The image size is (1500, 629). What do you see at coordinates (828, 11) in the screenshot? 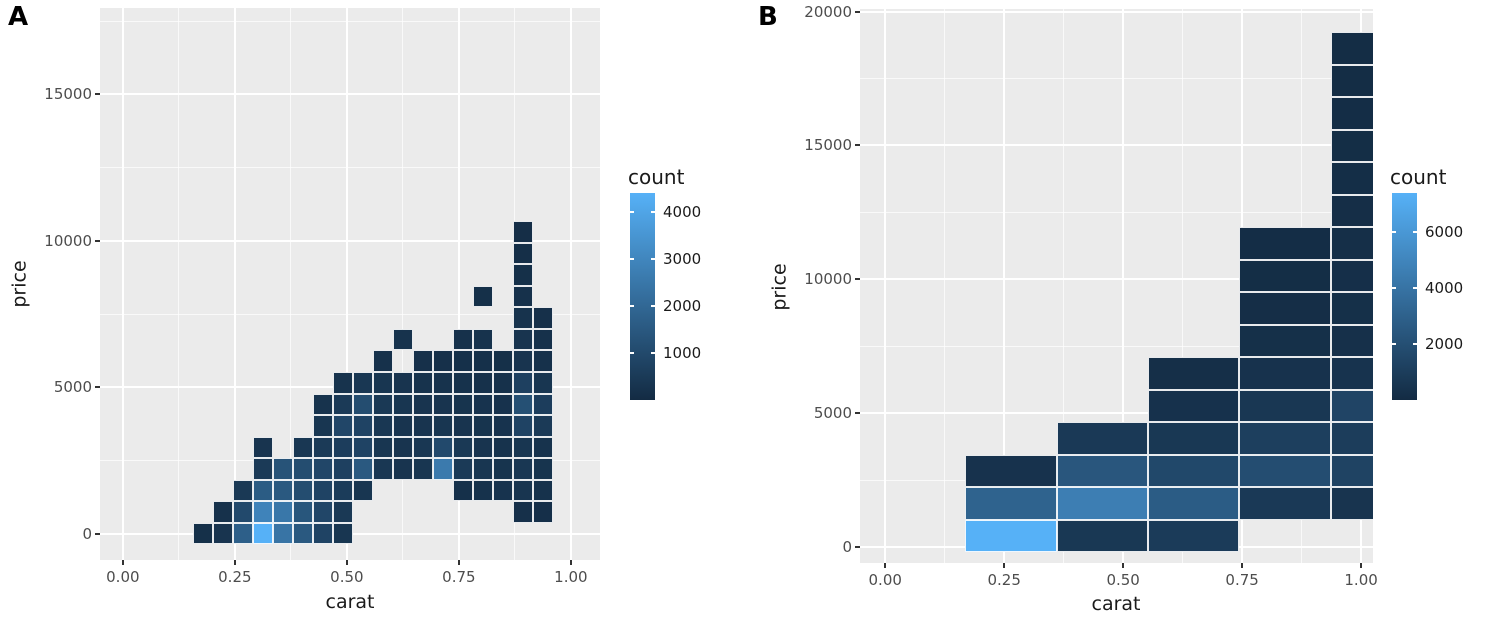
I see `y-tick-label: 20000` at bounding box center [828, 11].